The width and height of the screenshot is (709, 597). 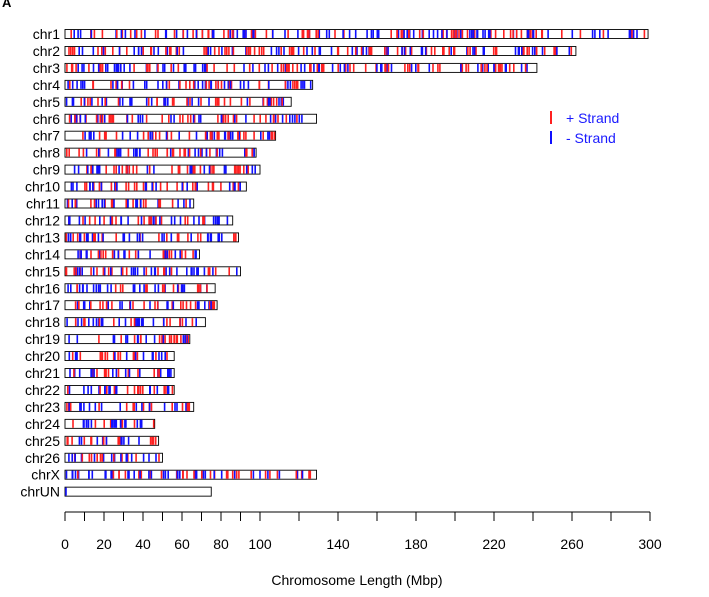 What do you see at coordinates (42, 254) in the screenshot?
I see `chromosome-label: chr14` at bounding box center [42, 254].